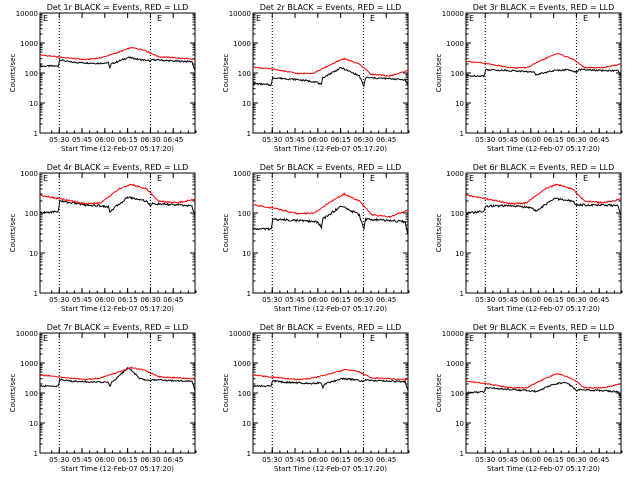 This screenshot has width=640, height=480. What do you see at coordinates (118, 7) in the screenshot?
I see `chart-title: Det 1r BLACK = Events, RED = LLD` at bounding box center [118, 7].